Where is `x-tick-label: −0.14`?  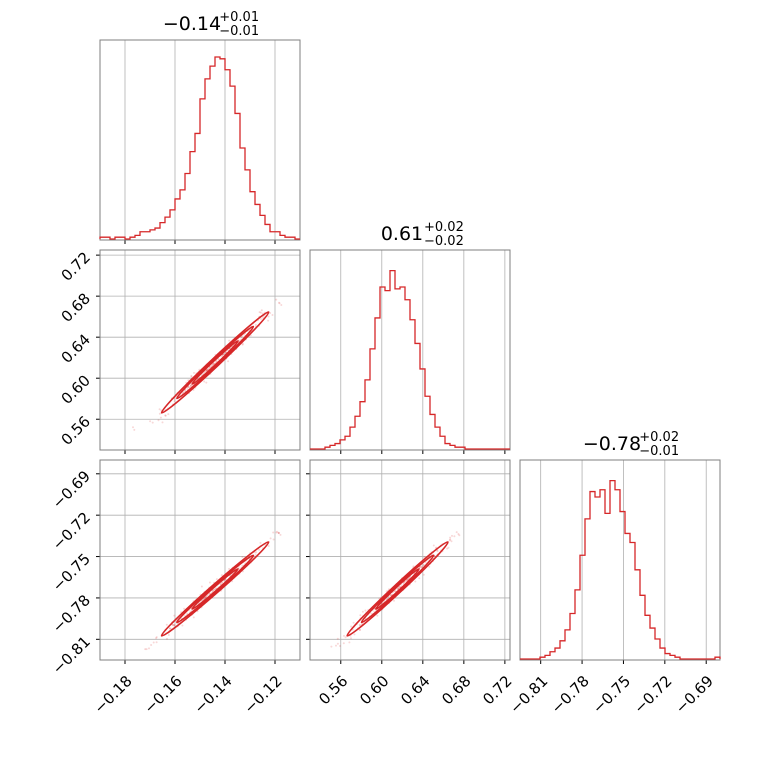
x-tick-label: −0.14 is located at coordinates (213, 694).